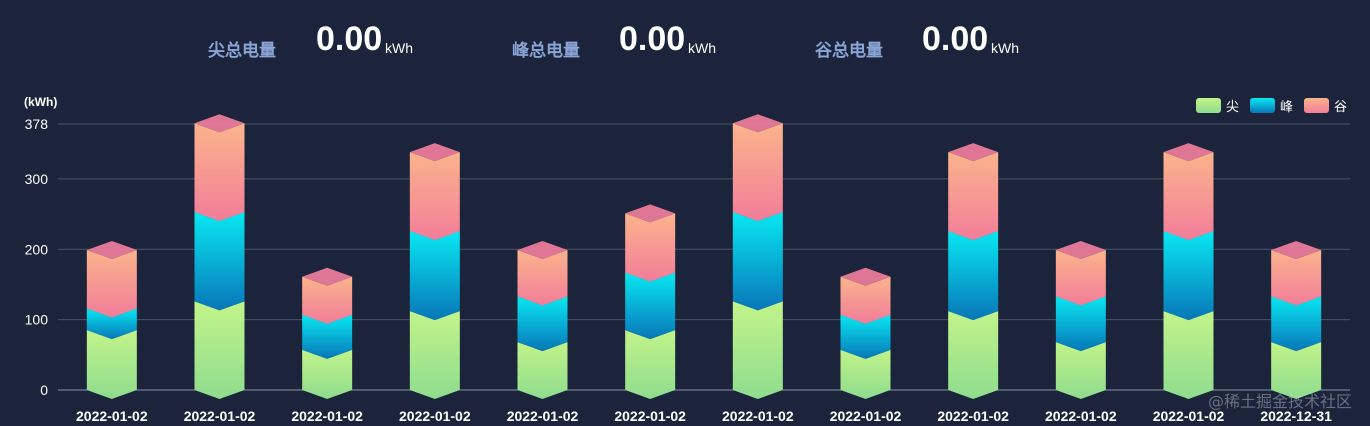  Describe the element at coordinates (1296, 416) in the screenshot. I see `x-tick-label: 2022-12-31` at that location.